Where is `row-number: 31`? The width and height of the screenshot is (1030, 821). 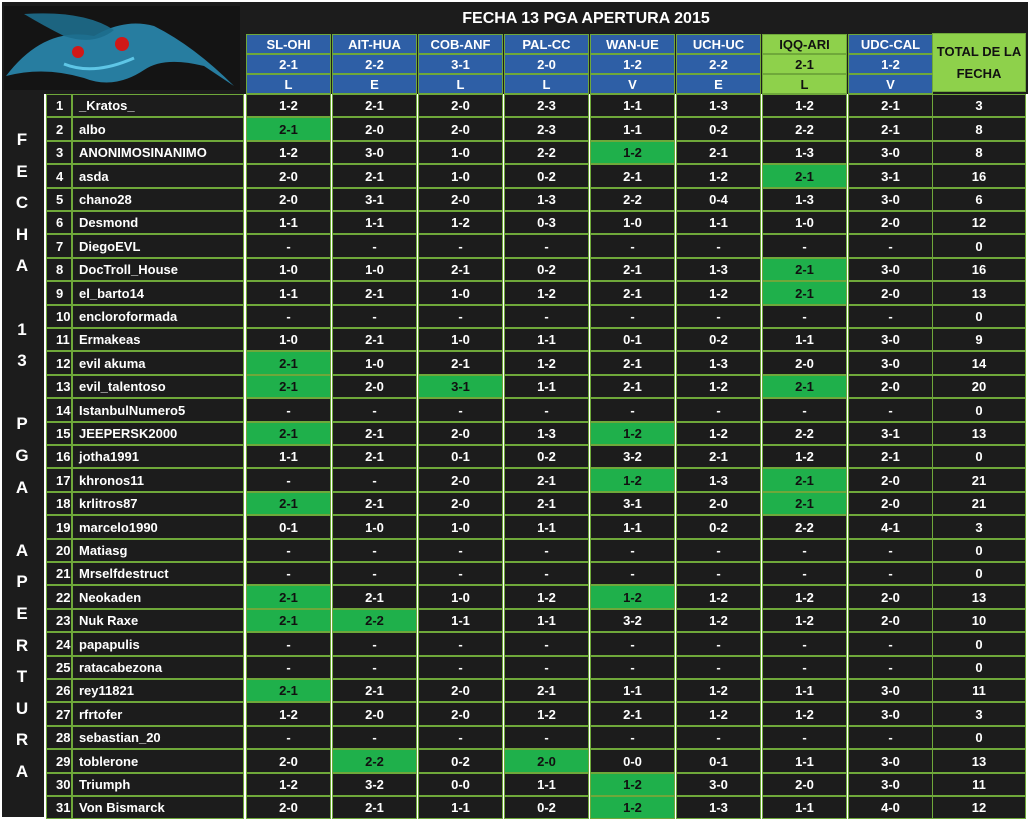 row-number: 31 is located at coordinates (59, 807).